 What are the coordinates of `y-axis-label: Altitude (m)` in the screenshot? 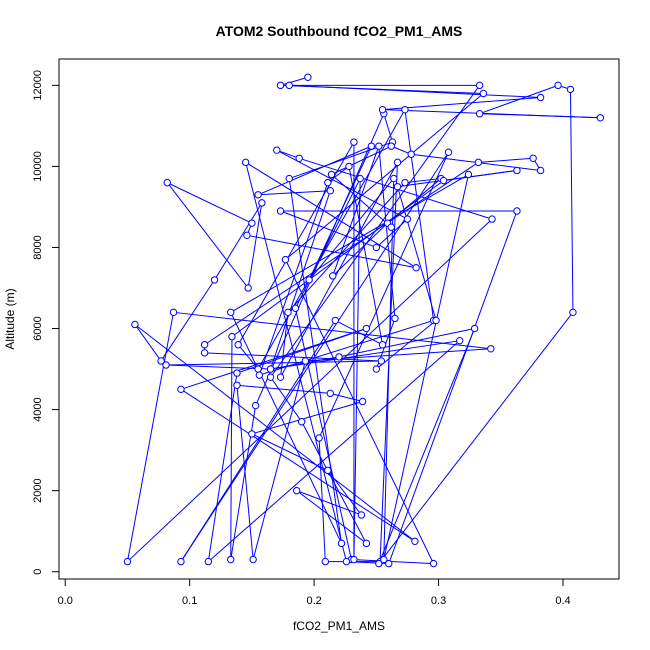 It's located at (10, 318).